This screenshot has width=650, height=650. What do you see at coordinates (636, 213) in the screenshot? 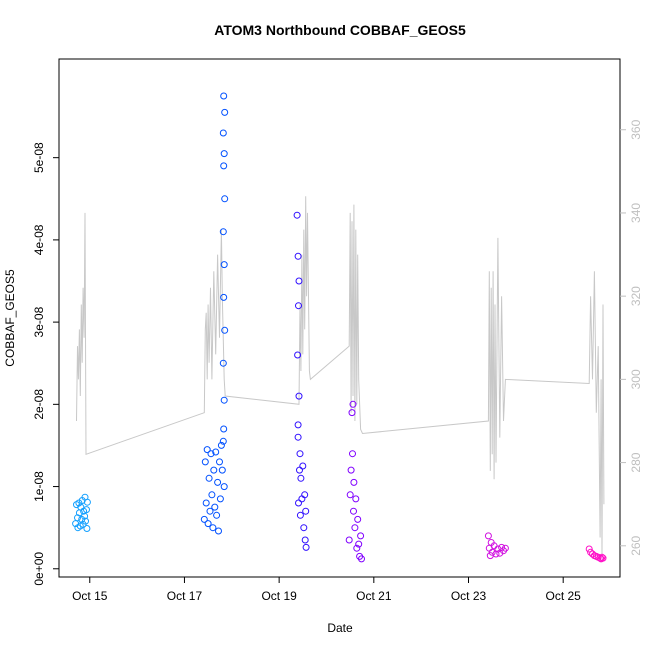
I see `y2-tick-label: 340` at bounding box center [636, 213].